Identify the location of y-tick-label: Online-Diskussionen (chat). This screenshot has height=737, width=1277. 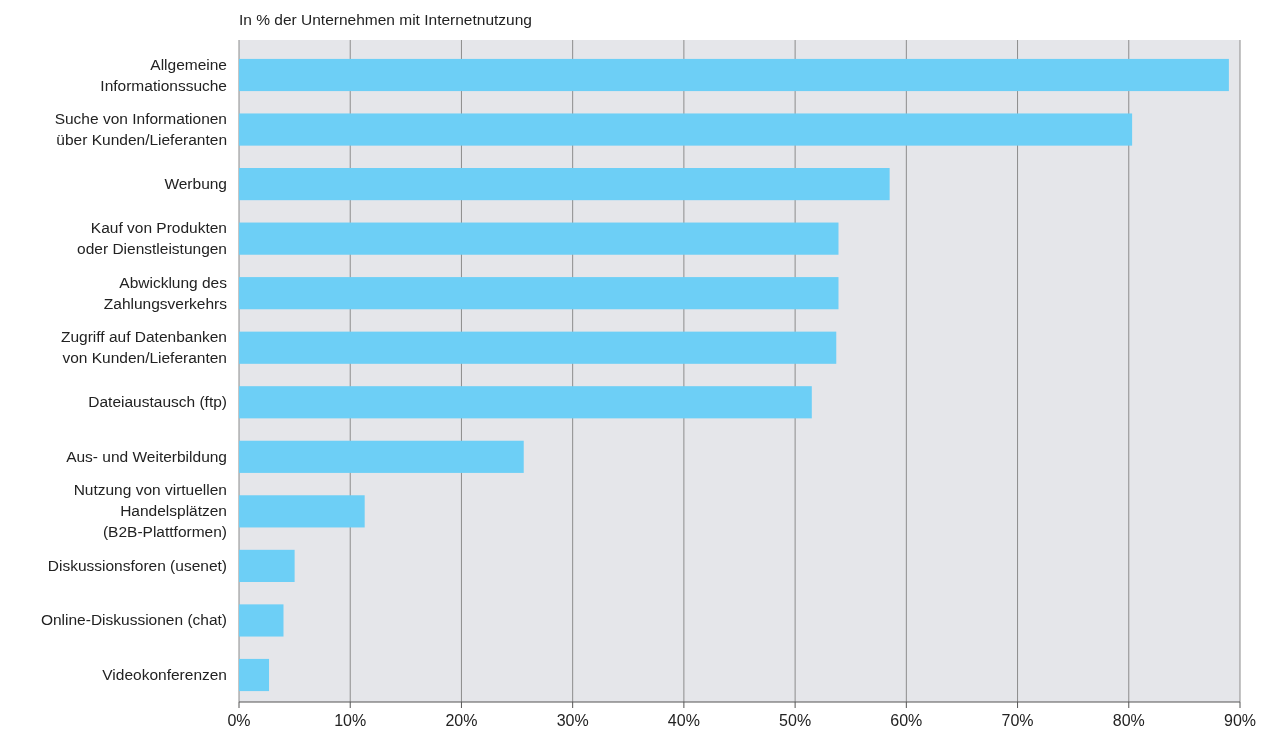
(133, 620).